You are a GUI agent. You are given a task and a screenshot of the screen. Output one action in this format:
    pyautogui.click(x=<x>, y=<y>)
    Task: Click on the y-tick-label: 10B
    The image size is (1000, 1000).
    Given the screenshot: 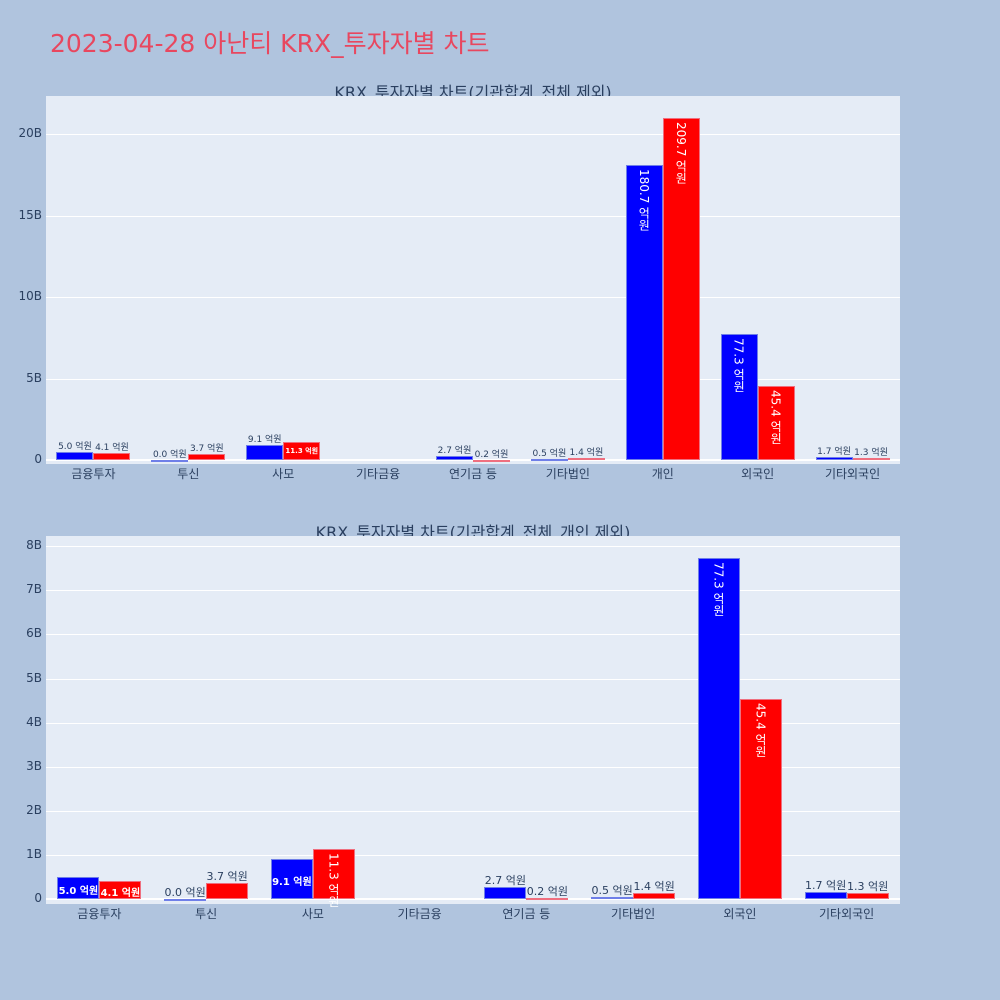 What is the action you would take?
    pyautogui.click(x=30, y=296)
    